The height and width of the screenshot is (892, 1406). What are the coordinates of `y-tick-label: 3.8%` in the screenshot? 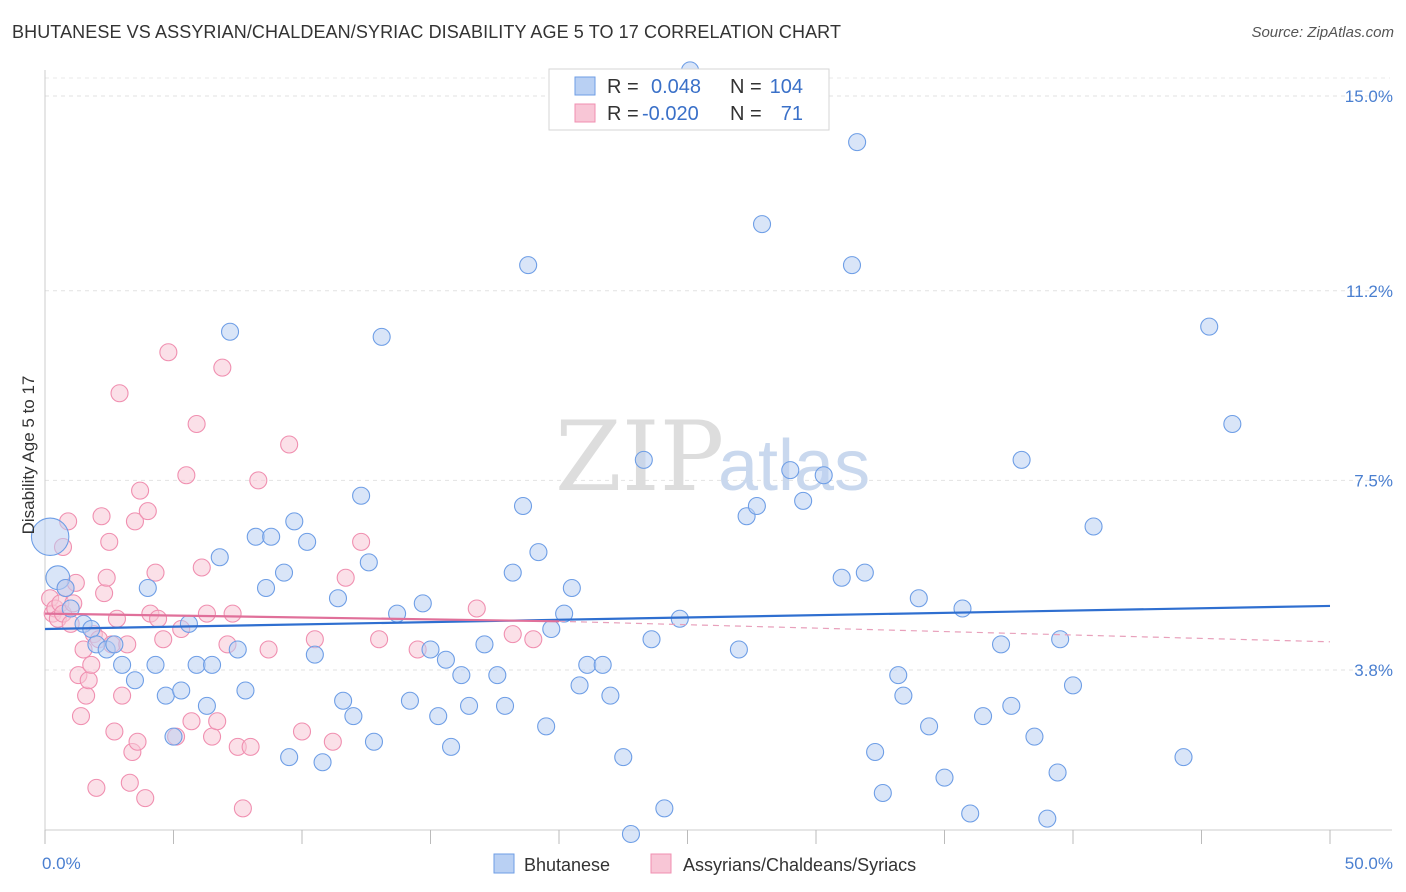 It's located at (1373, 670).